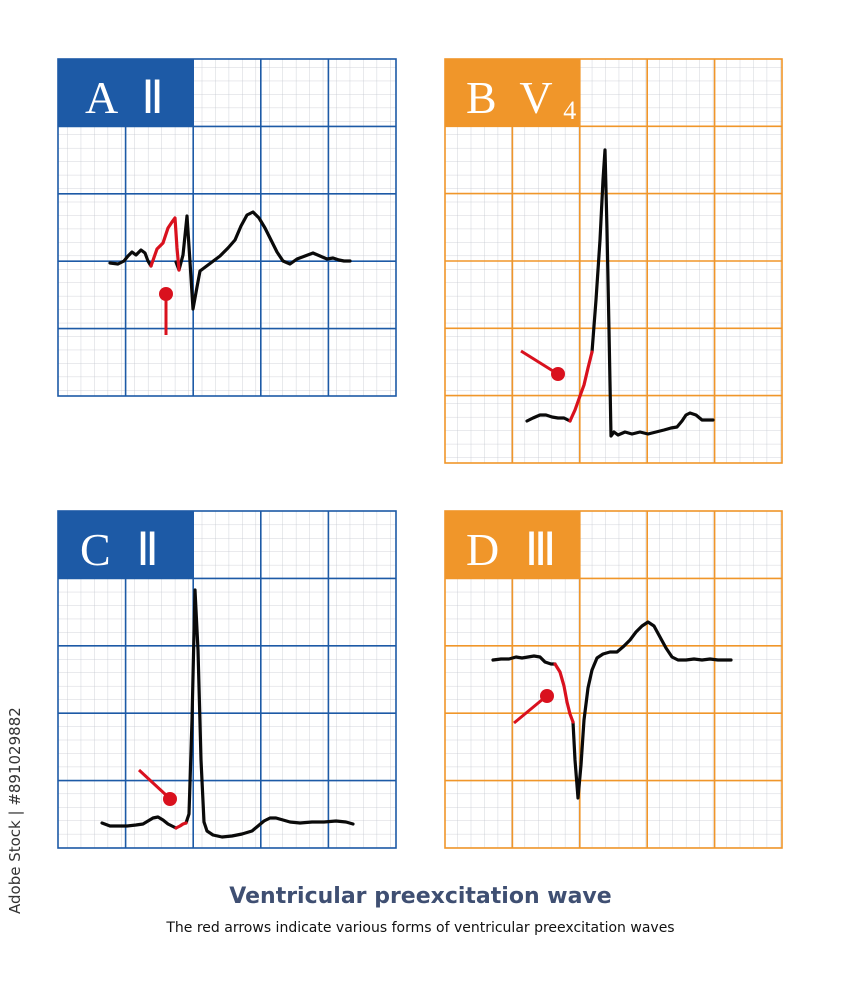  What do you see at coordinates (147, 549) in the screenshot?
I see `panel-c-lead: Ⅱ` at bounding box center [147, 549].